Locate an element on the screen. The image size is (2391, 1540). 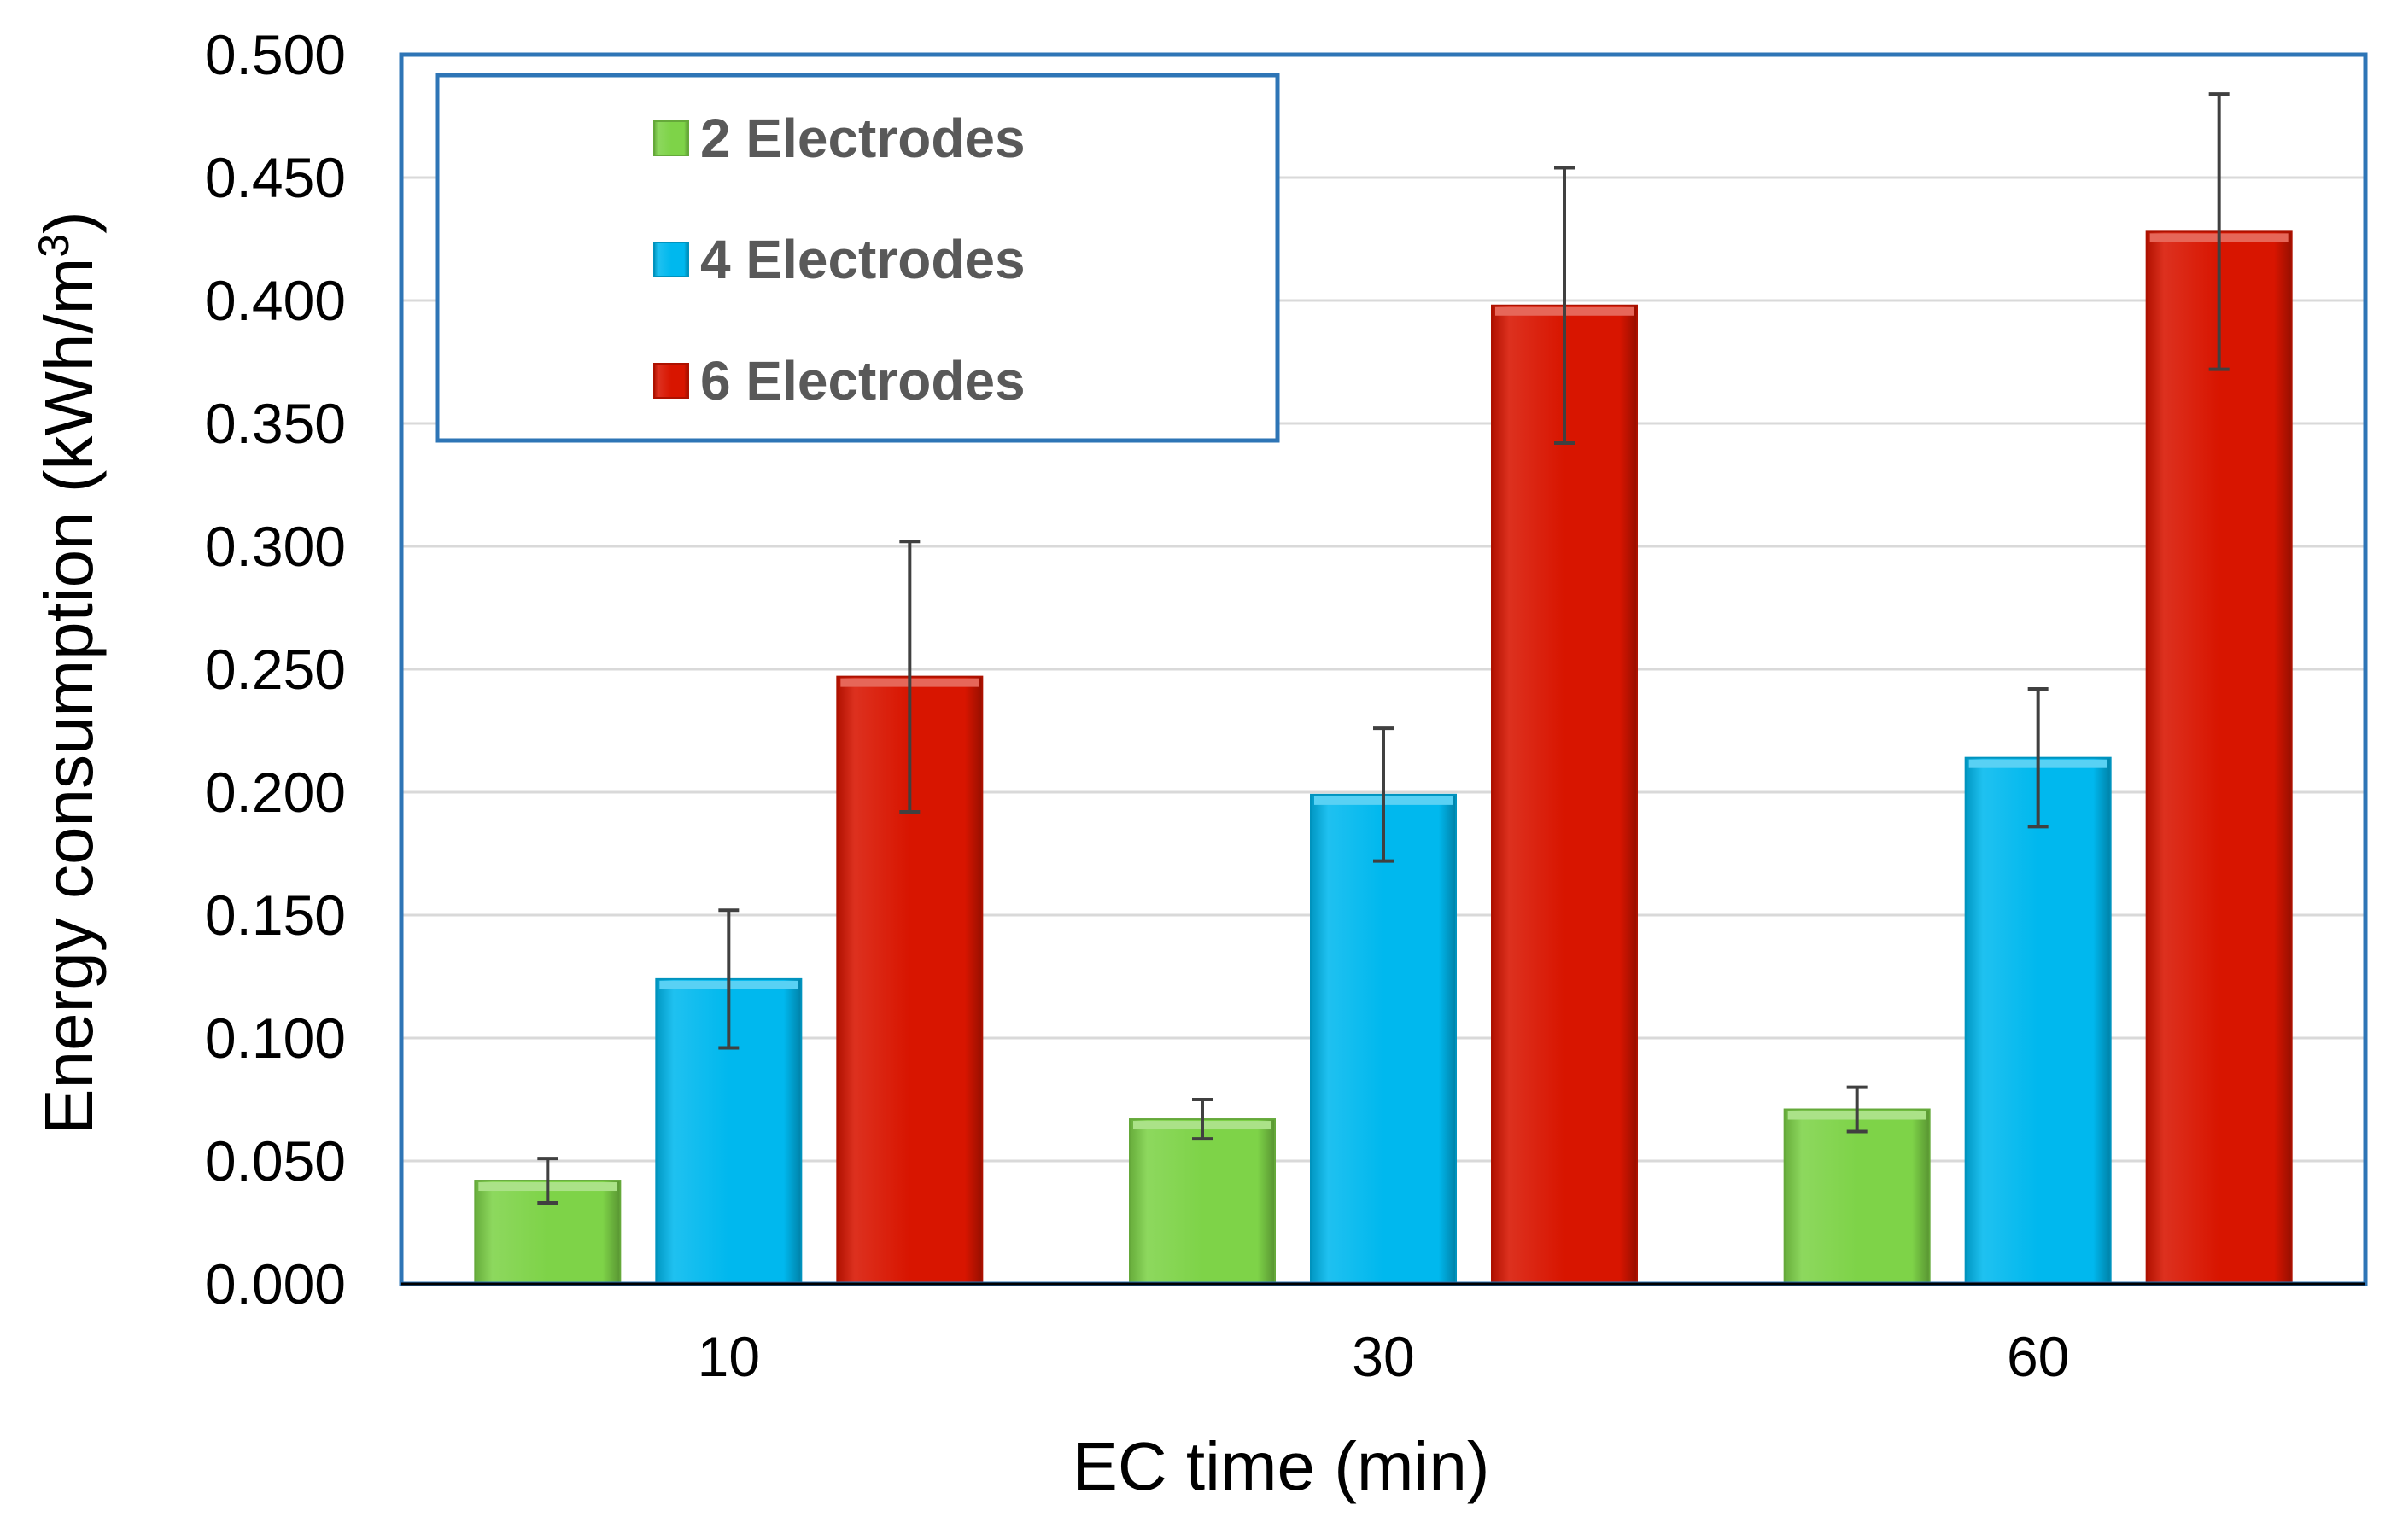
y-tick-label: 0.350 is located at coordinates (276, 423).